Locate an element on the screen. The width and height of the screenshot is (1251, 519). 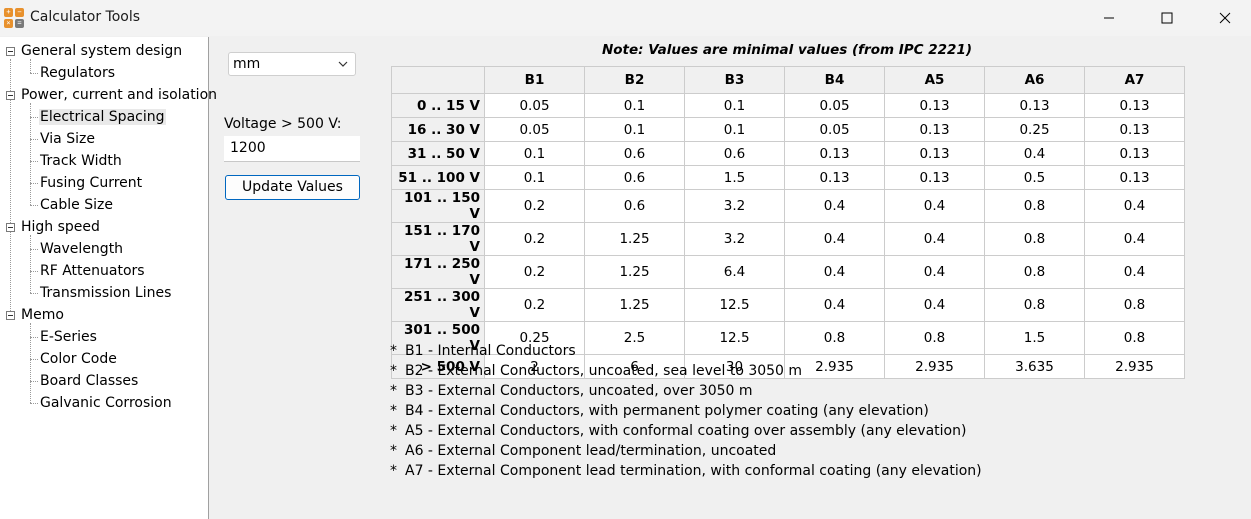
table-cell: 1.25 is located at coordinates (634, 305).